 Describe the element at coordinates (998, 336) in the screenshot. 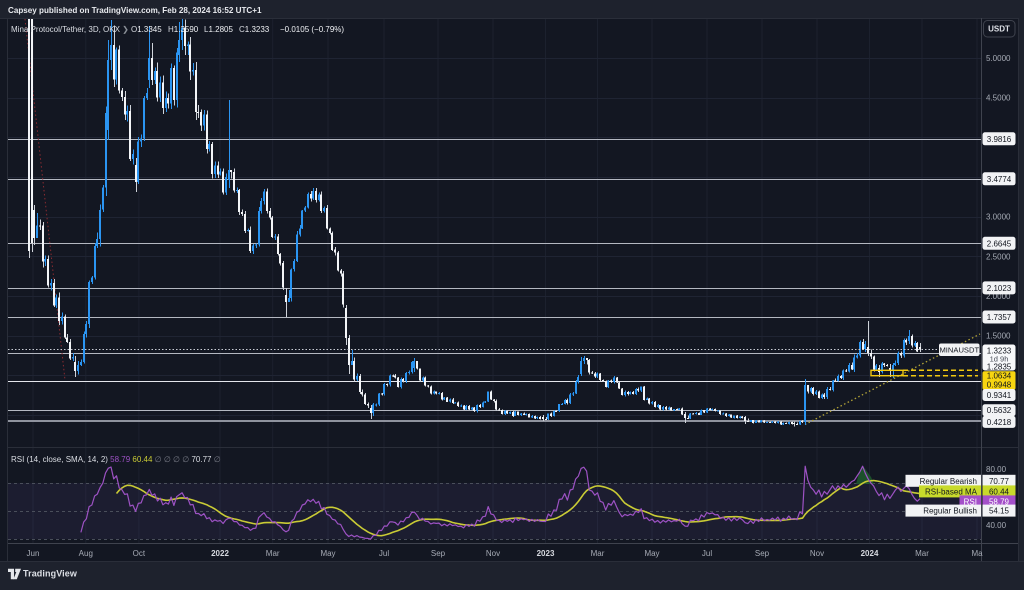

I see `svg-text: 1.5000` at that location.